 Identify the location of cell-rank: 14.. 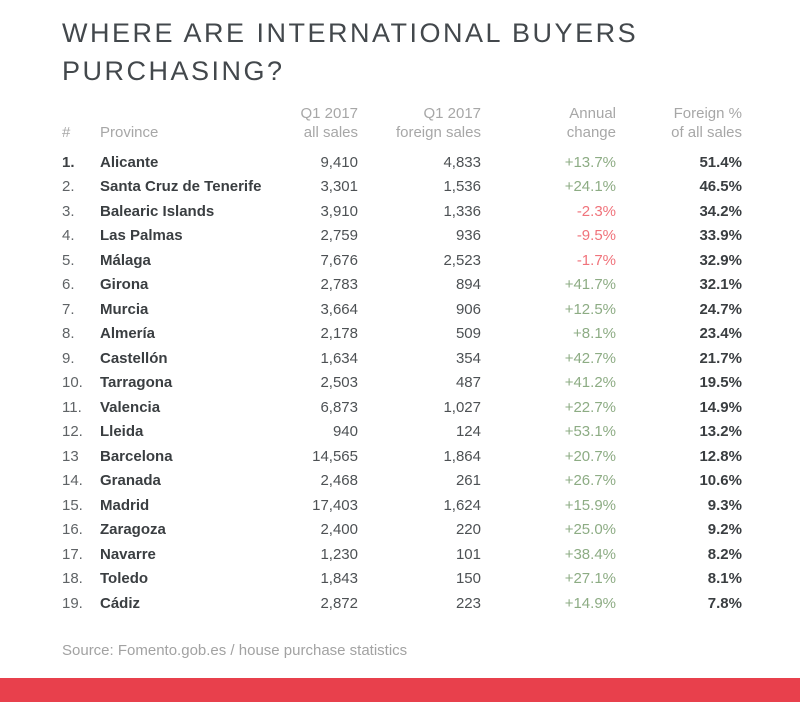
(72, 481).